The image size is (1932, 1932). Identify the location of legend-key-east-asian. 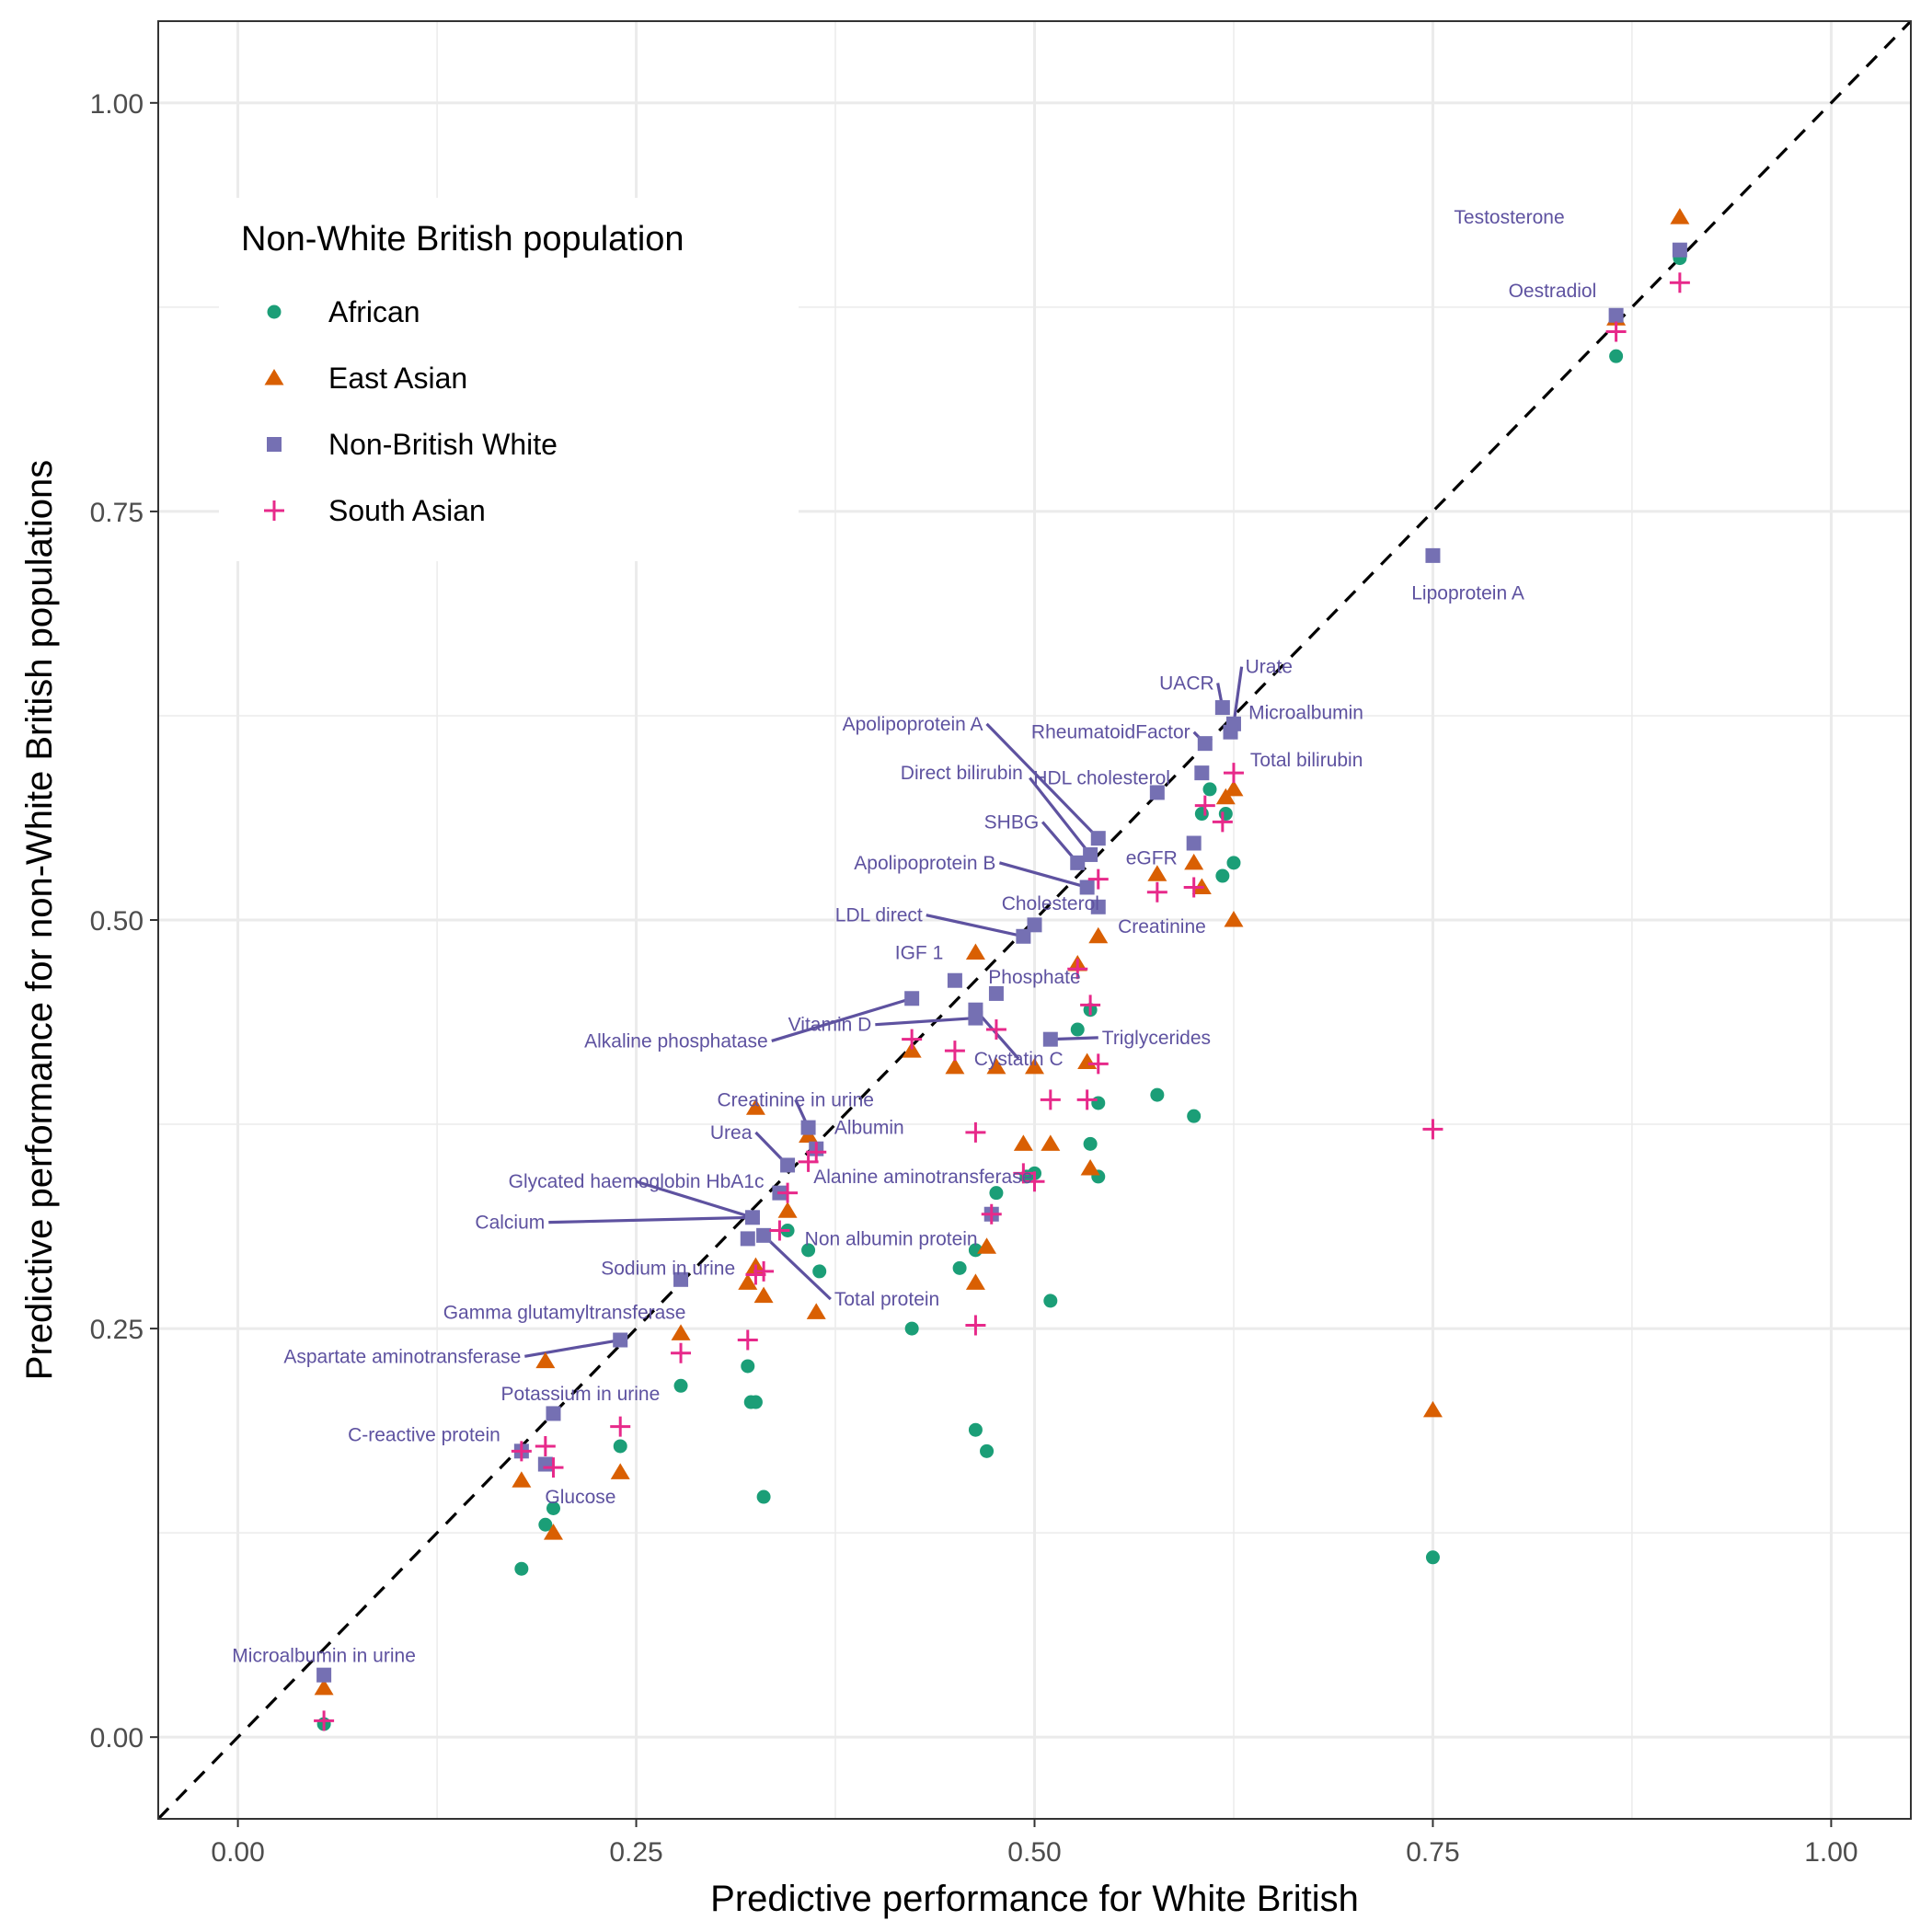
(274, 377).